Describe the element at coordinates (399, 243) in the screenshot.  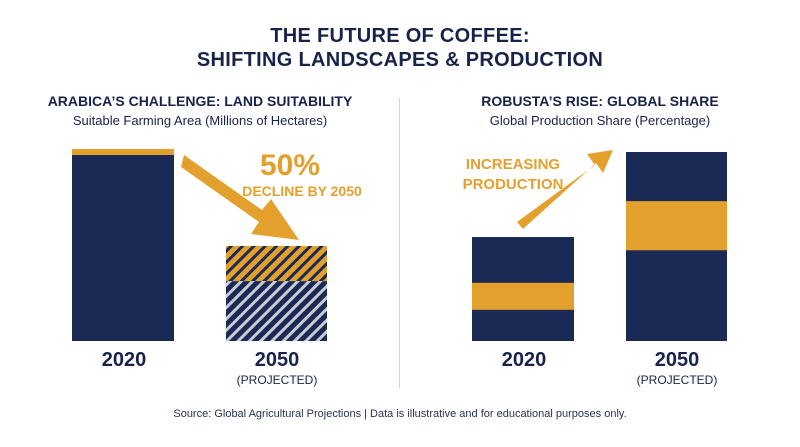
I see `panel-divider` at that location.